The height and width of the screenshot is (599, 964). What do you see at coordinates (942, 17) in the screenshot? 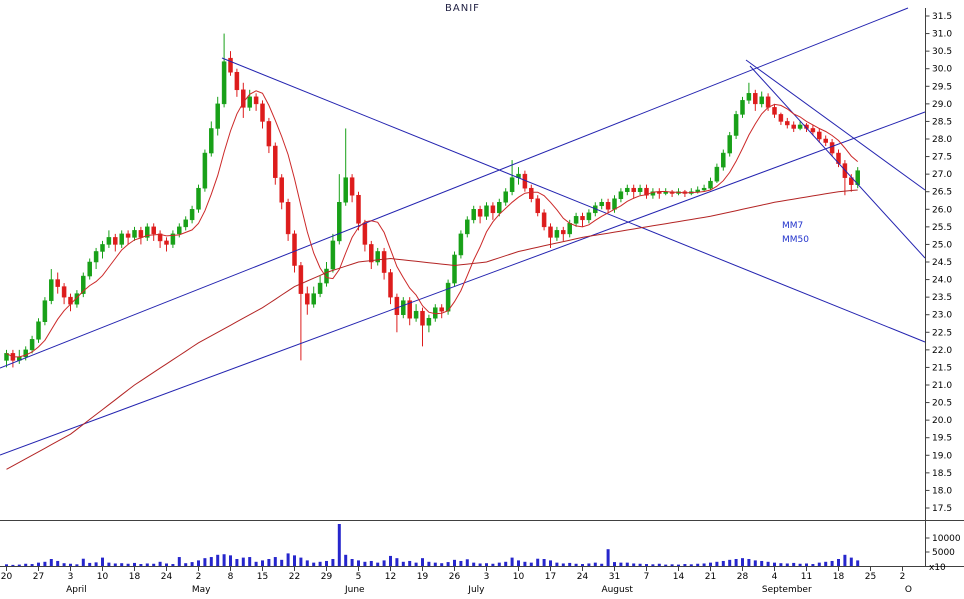
I see `price-tick-label: 31.5` at bounding box center [942, 17].